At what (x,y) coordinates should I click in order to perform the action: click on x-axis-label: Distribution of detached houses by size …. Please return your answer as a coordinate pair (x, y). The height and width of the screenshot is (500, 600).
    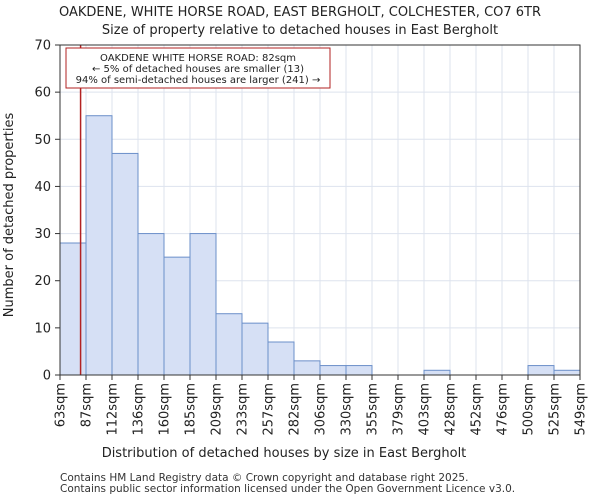
    Looking at the image, I should click on (284, 453).